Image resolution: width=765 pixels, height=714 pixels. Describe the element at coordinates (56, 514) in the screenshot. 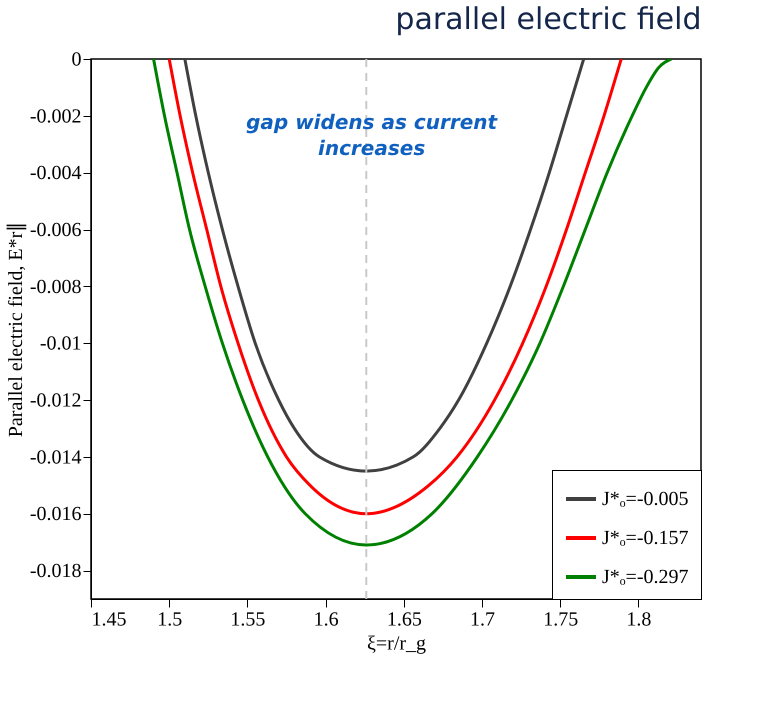

I see `y-tick-label: -0.016` at that location.